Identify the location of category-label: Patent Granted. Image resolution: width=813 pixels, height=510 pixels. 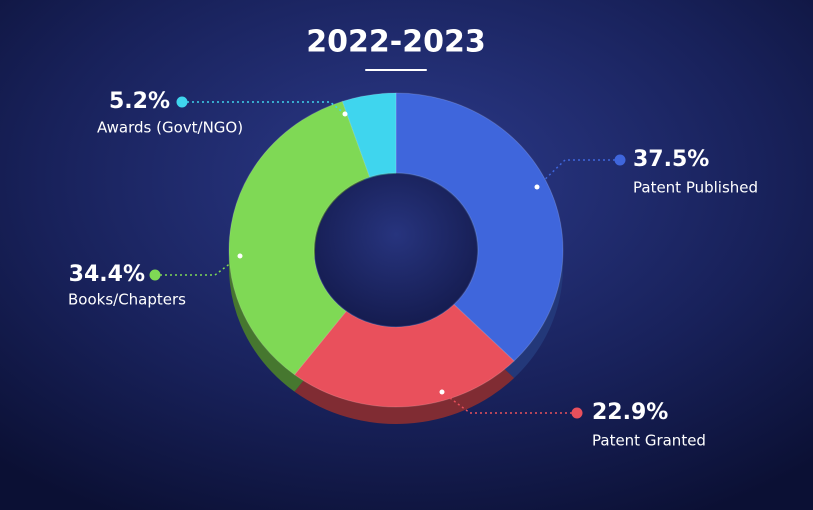
(649, 441).